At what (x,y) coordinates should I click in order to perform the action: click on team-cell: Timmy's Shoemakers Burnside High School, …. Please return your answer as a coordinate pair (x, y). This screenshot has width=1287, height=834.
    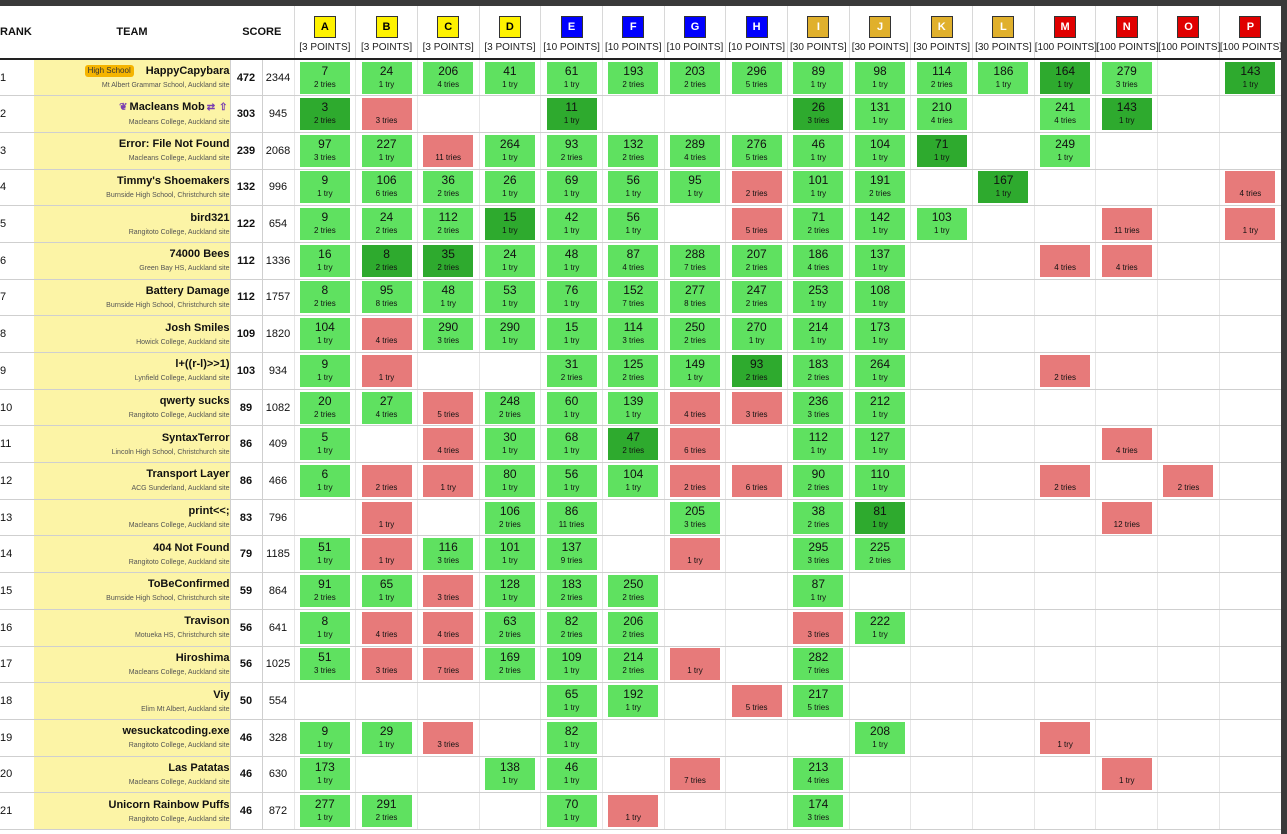
    Looking at the image, I should click on (132, 188).